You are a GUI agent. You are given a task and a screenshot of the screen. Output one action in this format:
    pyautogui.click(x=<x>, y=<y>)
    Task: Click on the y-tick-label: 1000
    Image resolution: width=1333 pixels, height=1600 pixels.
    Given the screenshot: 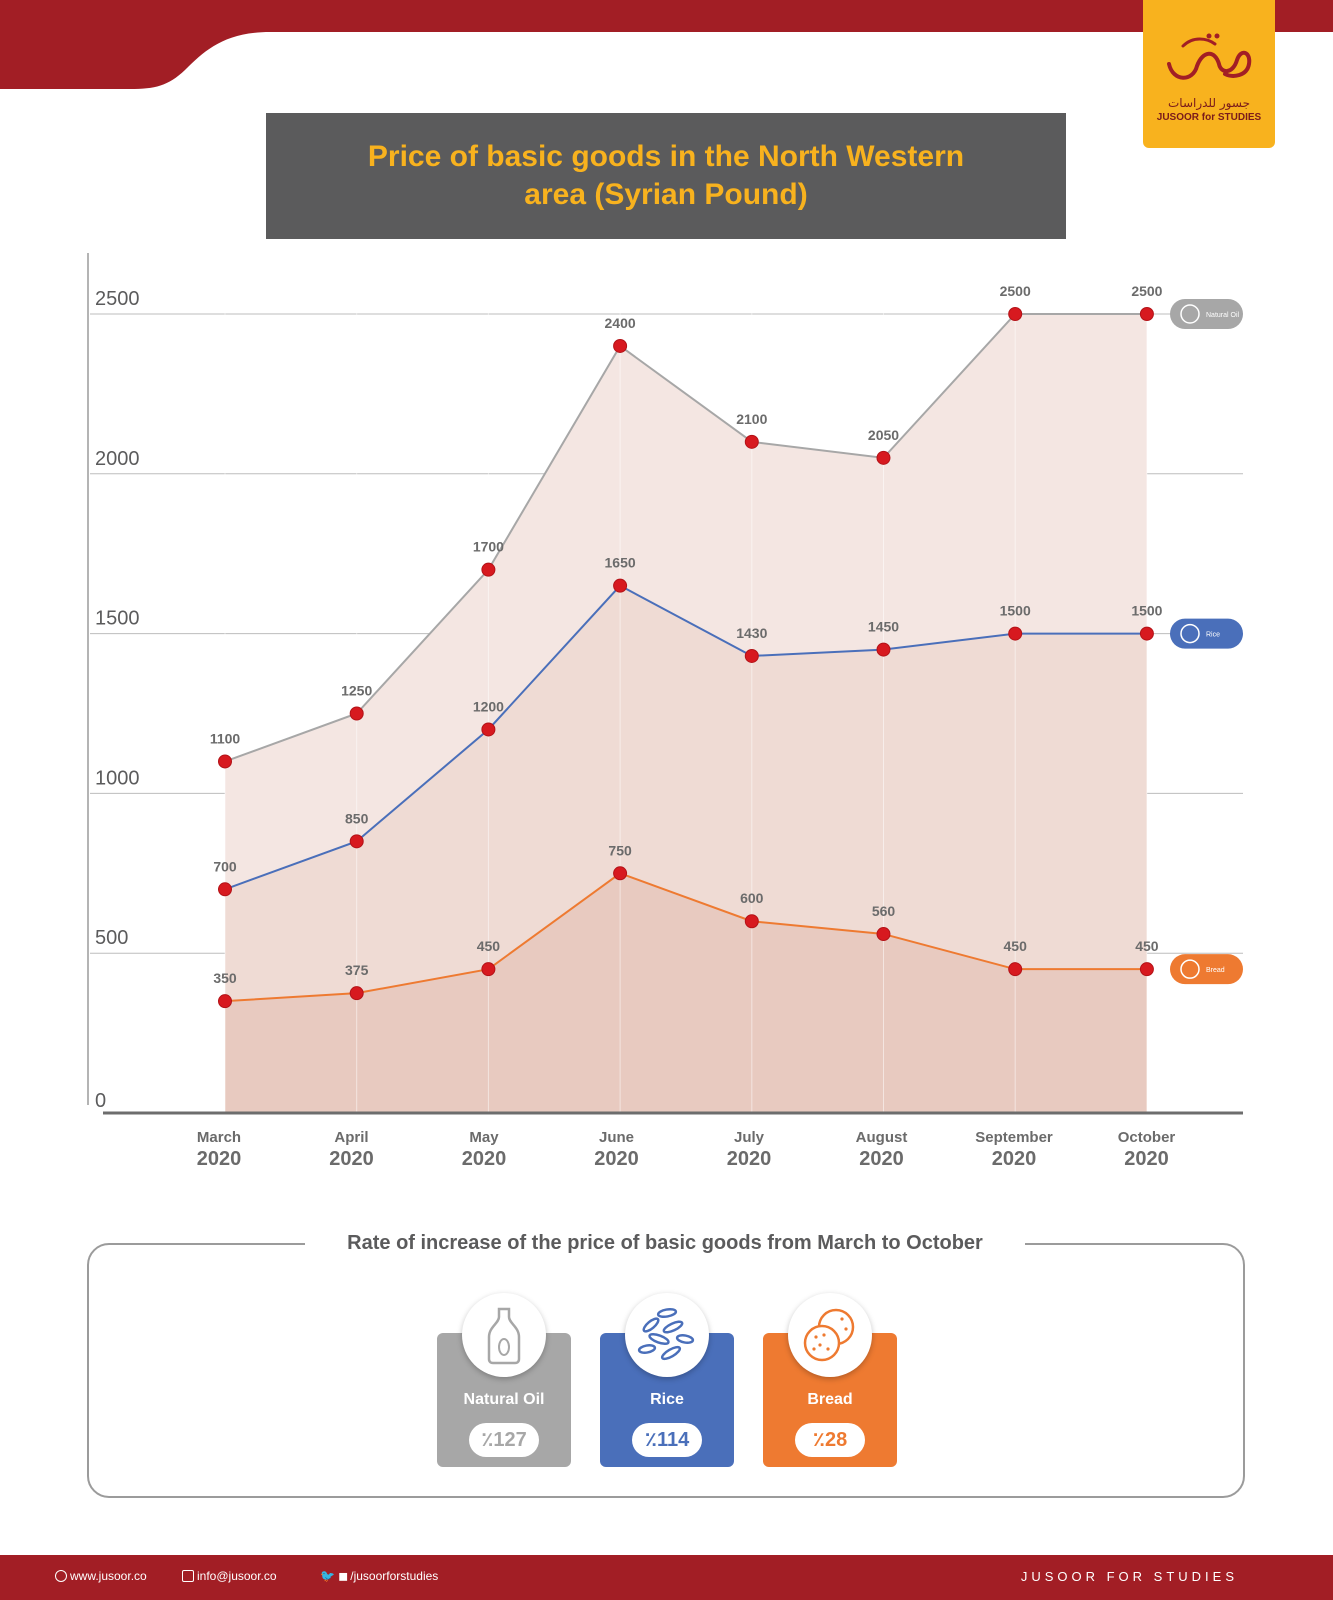 What is the action you would take?
    pyautogui.click(x=117, y=778)
    